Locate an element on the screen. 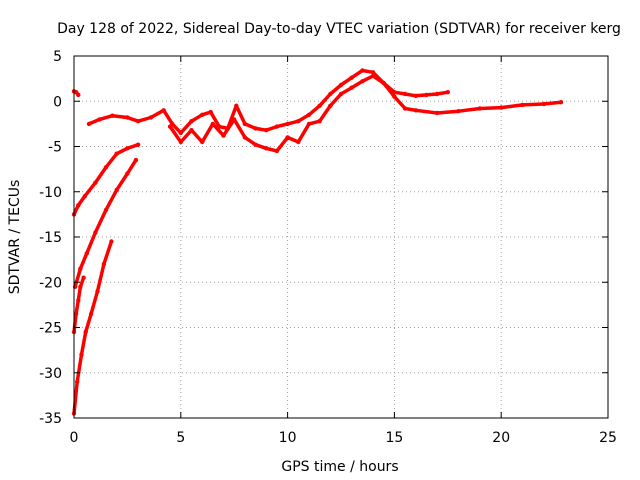  x-tick-label: 25 is located at coordinates (608, 438).